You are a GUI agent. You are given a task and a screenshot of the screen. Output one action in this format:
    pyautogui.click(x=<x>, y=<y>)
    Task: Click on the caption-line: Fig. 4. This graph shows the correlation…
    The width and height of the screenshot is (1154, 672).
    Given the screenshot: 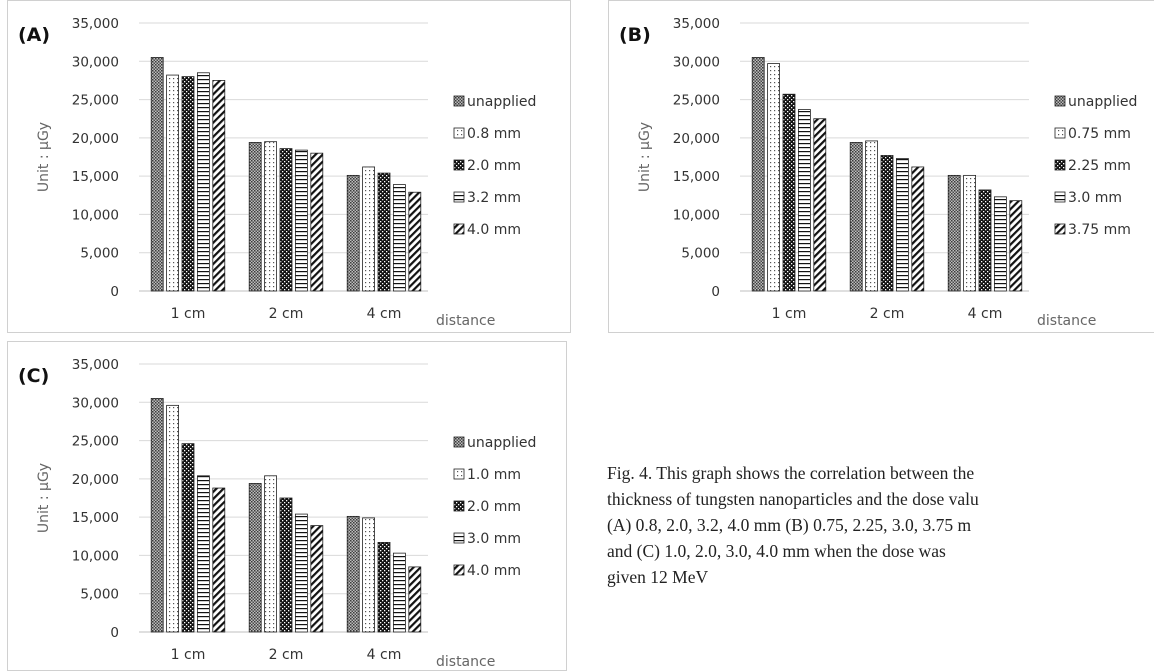 What is the action you would take?
    pyautogui.click(x=791, y=473)
    